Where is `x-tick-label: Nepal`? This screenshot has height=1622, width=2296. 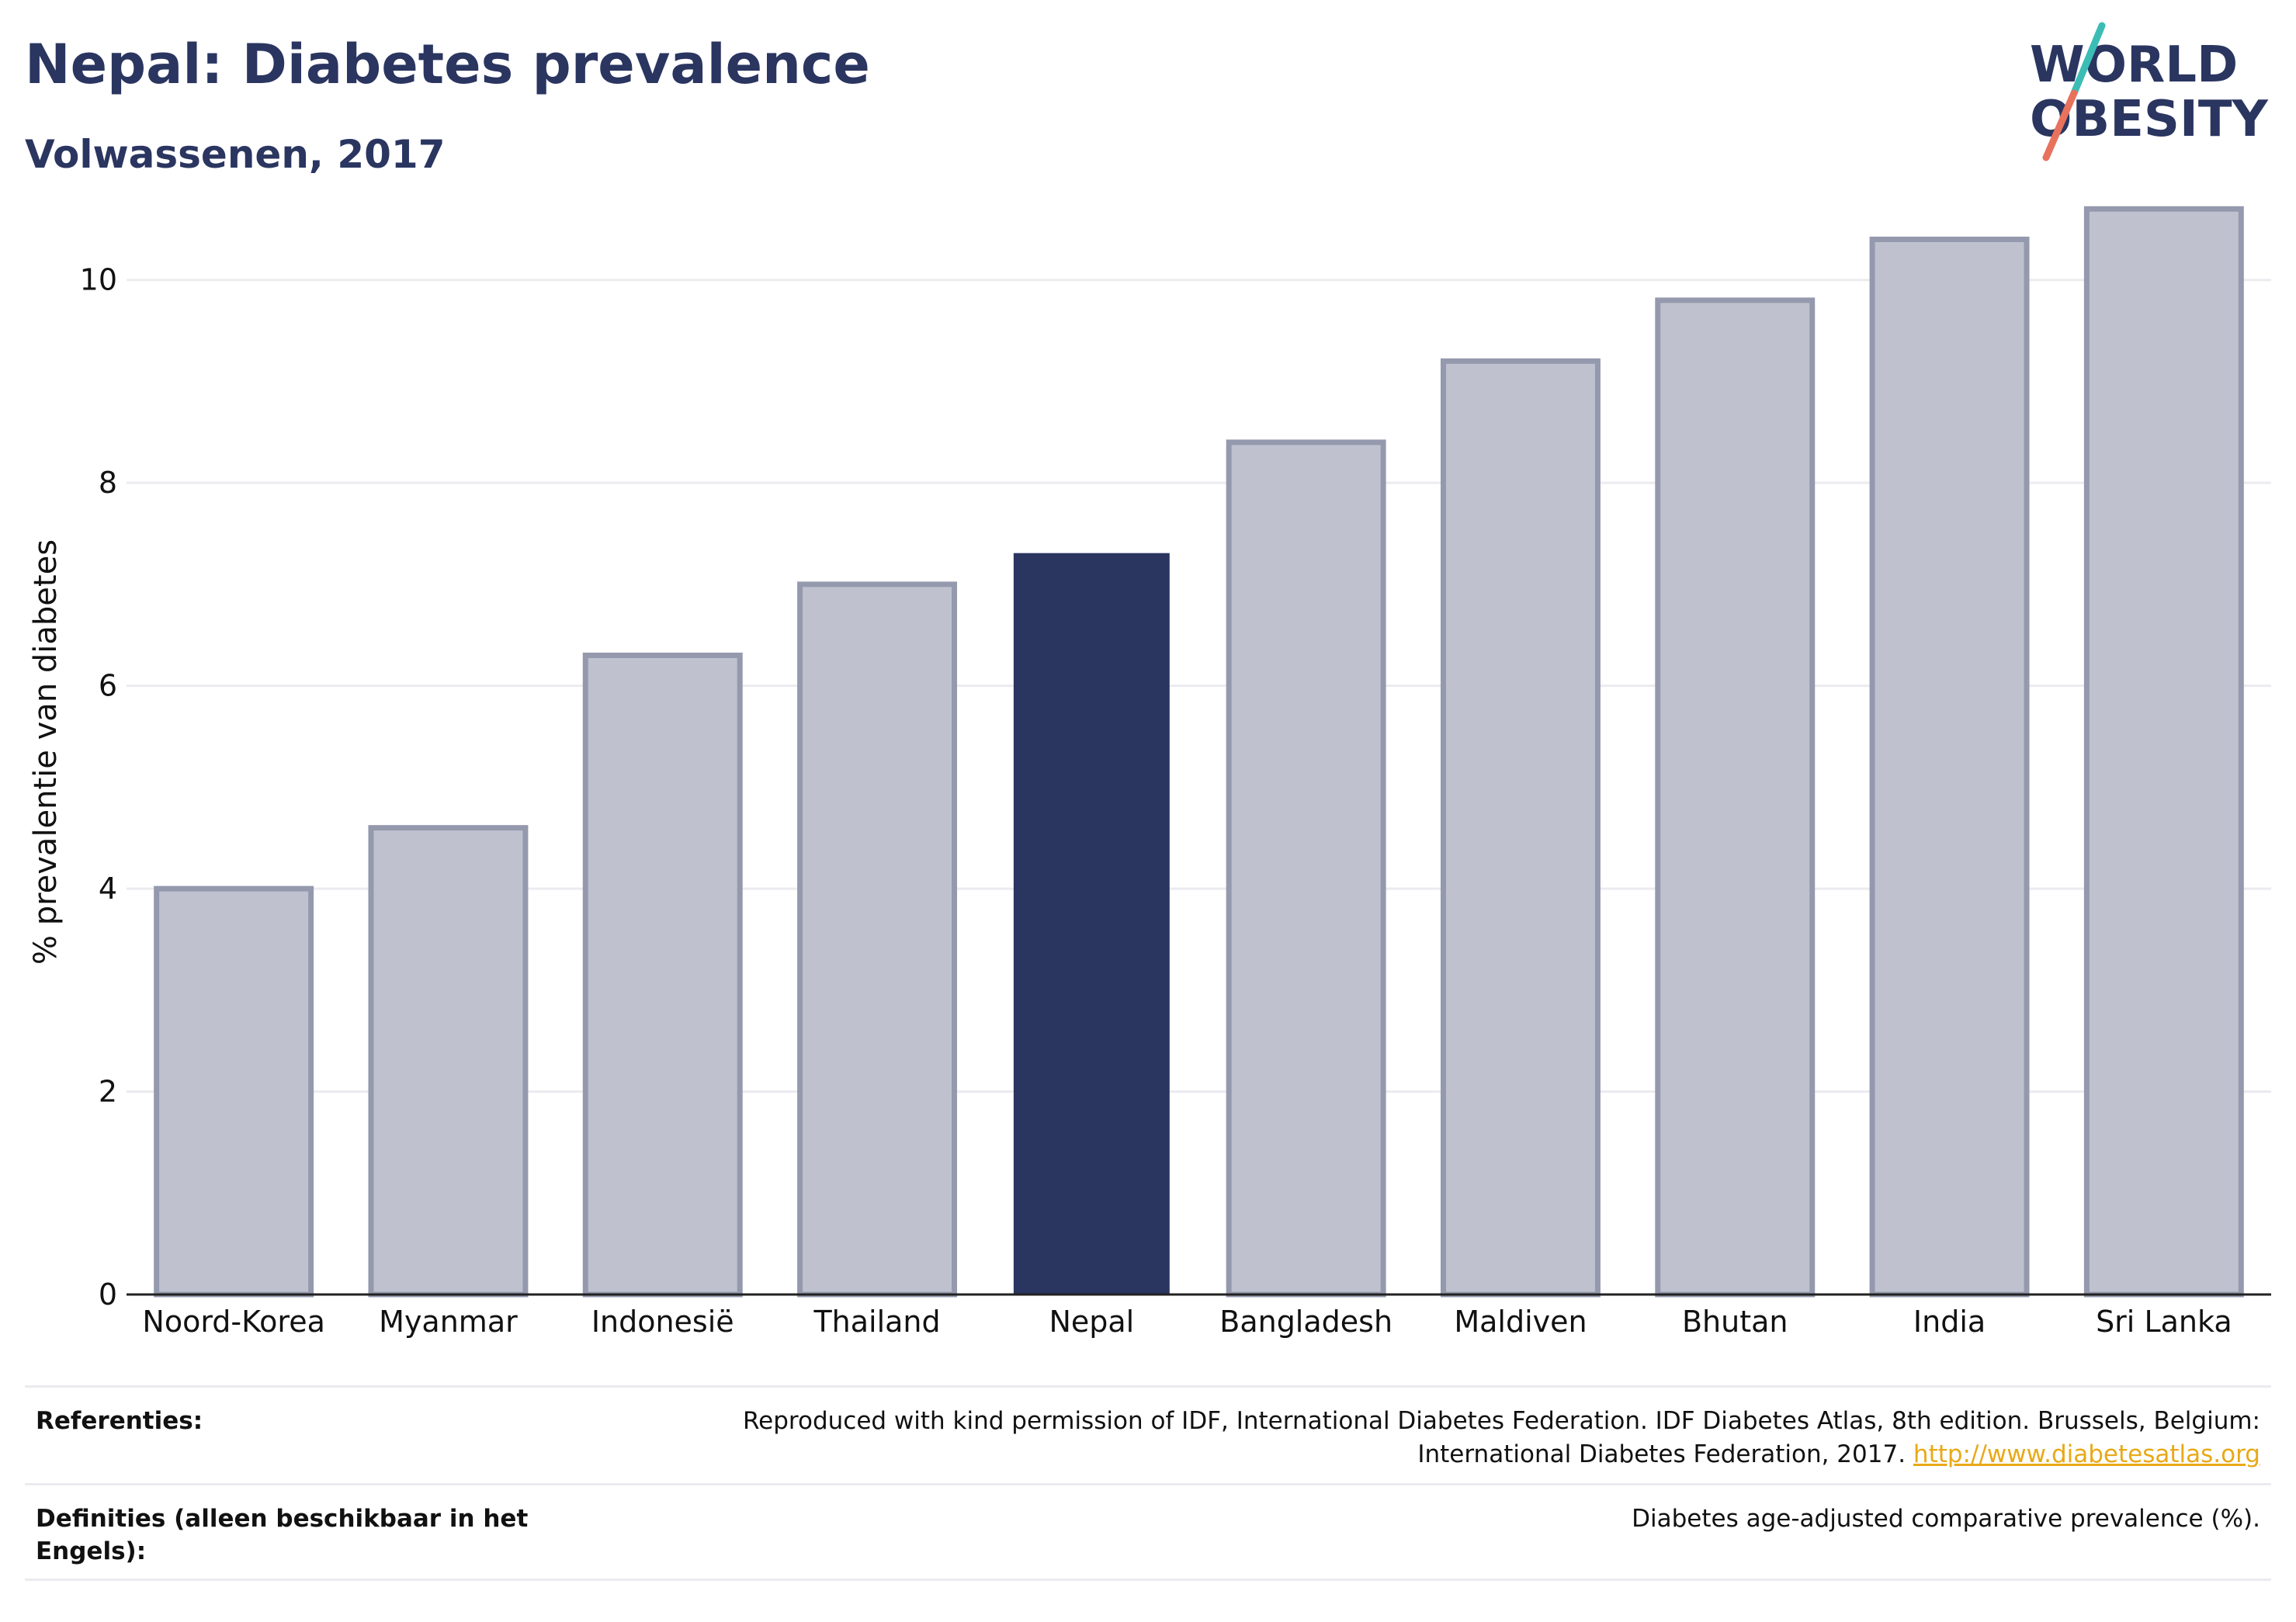 x-tick-label: Nepal is located at coordinates (1091, 1322).